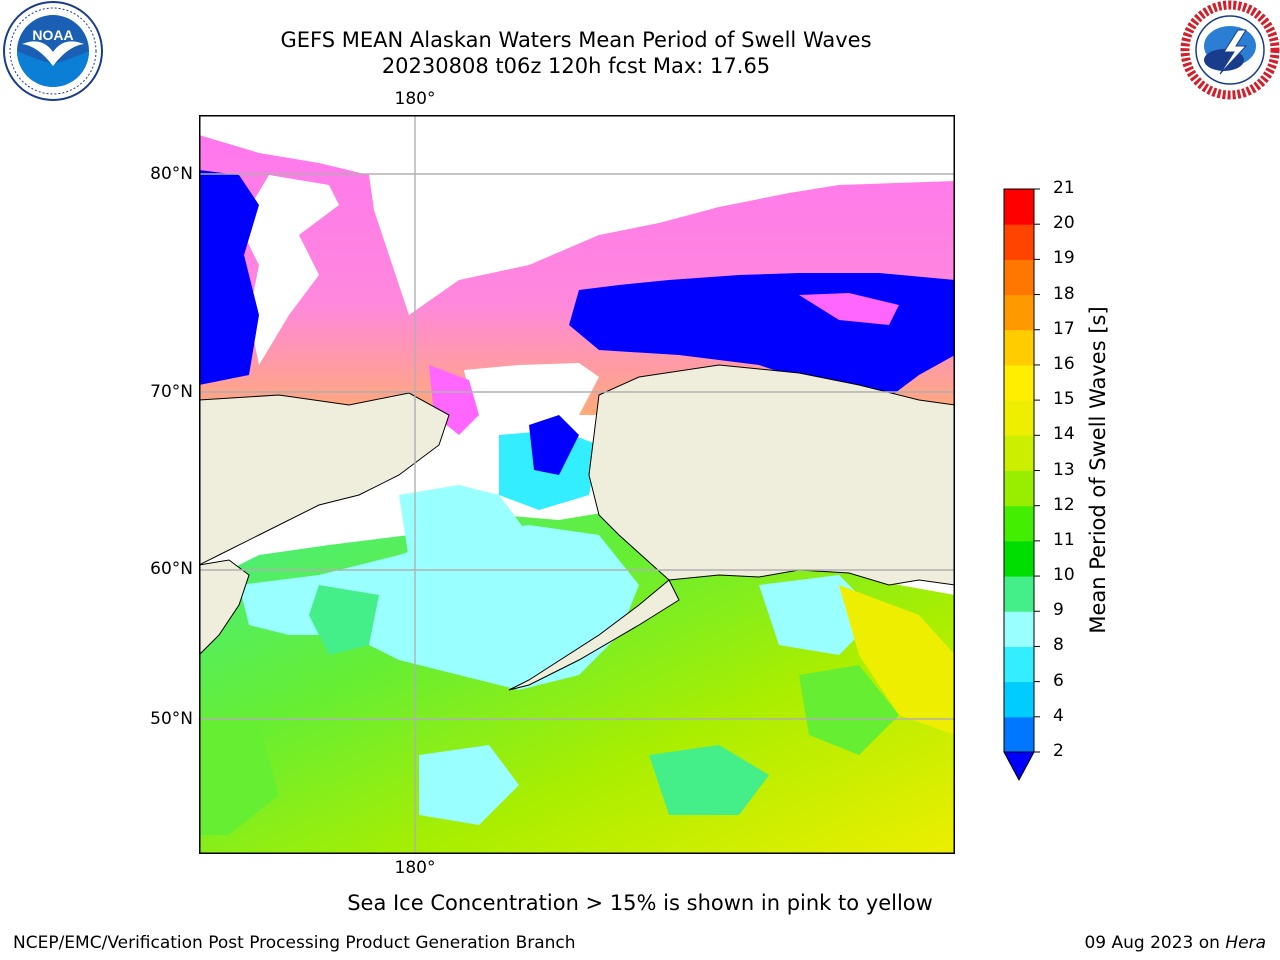 The image size is (1280, 960). I want to click on colorbar-label: Mean Period of Swell Waves [s], so click(1098, 470).